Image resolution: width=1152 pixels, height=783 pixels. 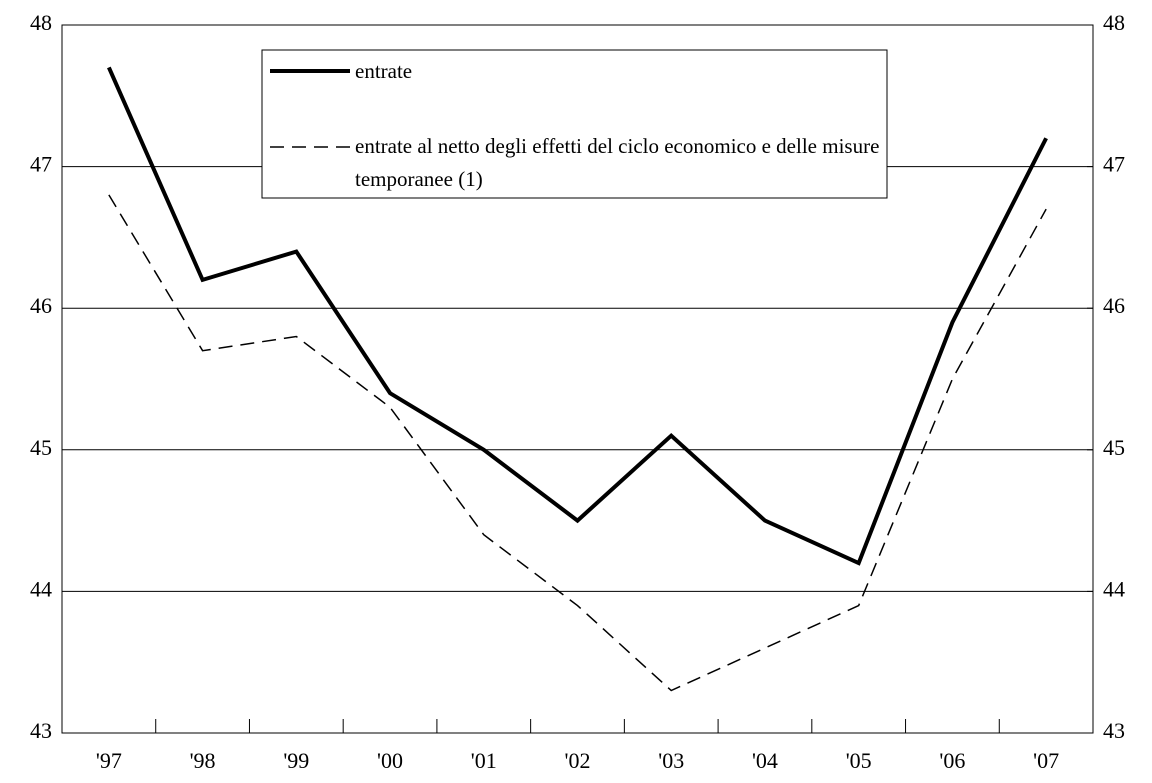 What do you see at coordinates (41, 730) in the screenshot?
I see `y-tick-label: 43` at bounding box center [41, 730].